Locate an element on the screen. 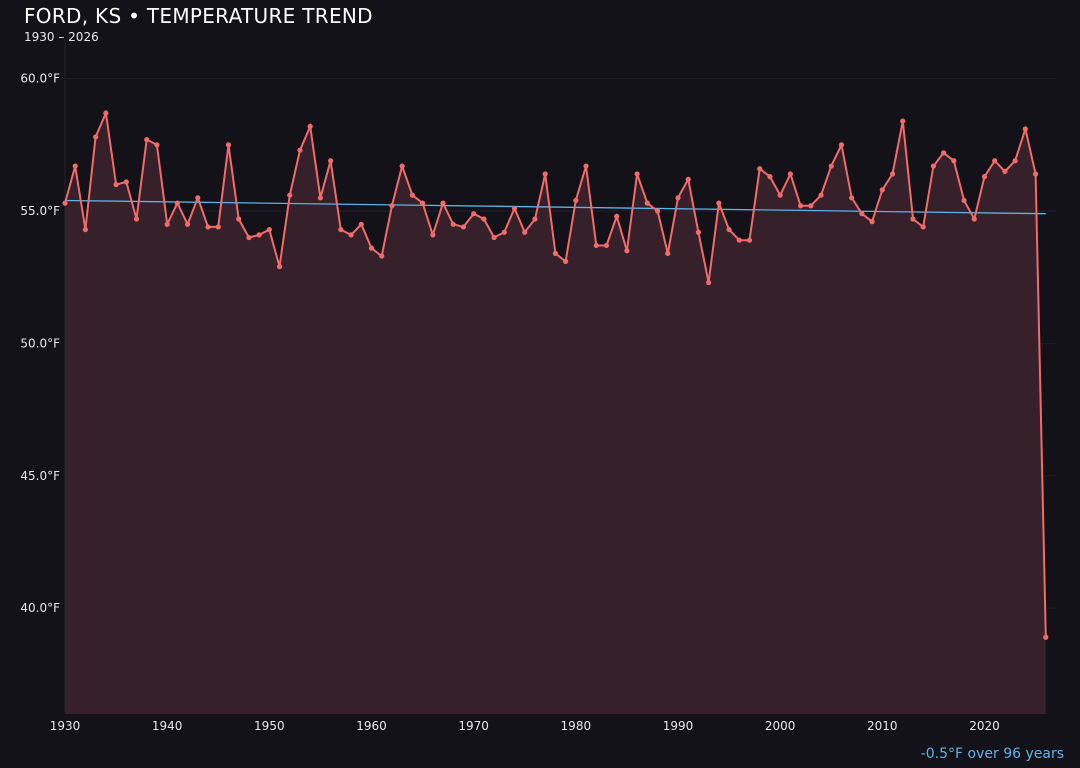 The height and width of the screenshot is (768, 1080). x-tick-label: 1930 is located at coordinates (65, 726).